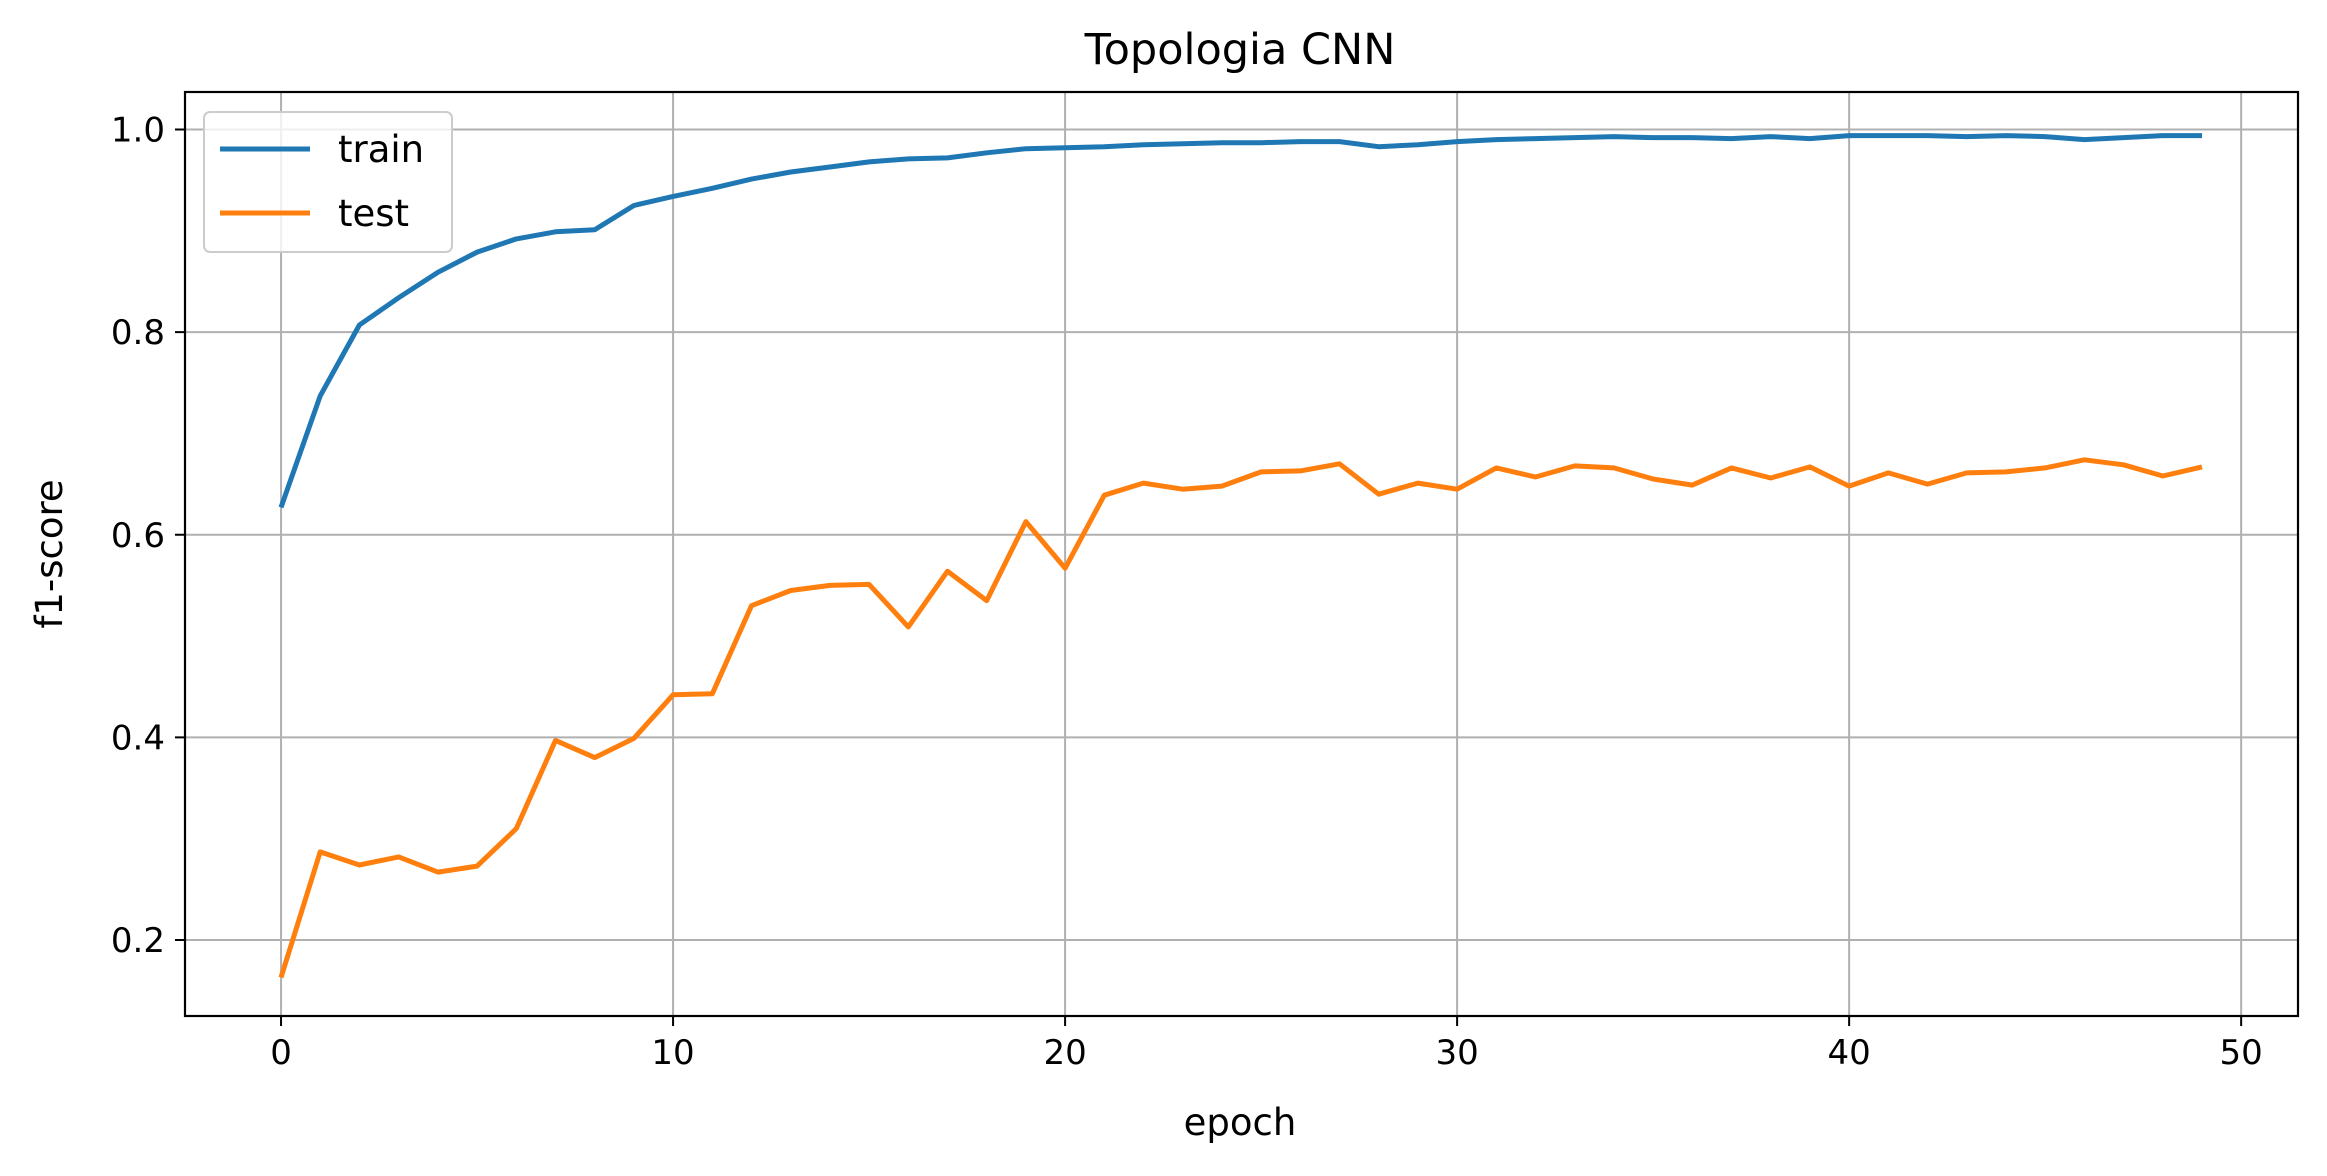  Describe the element at coordinates (138, 738) in the screenshot. I see `y-tick-label: 0.4` at that location.